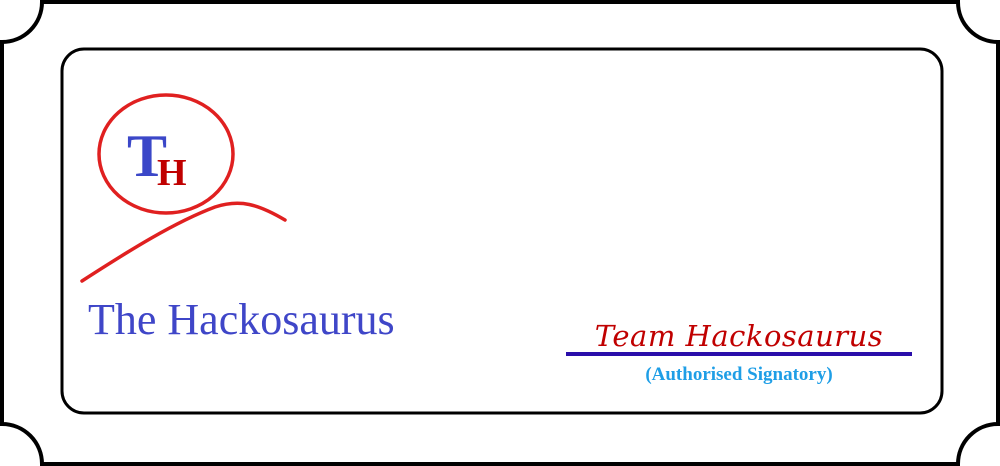 The width and height of the screenshot is (1000, 466). I want to click on logo-swoosh, so click(183, 242).